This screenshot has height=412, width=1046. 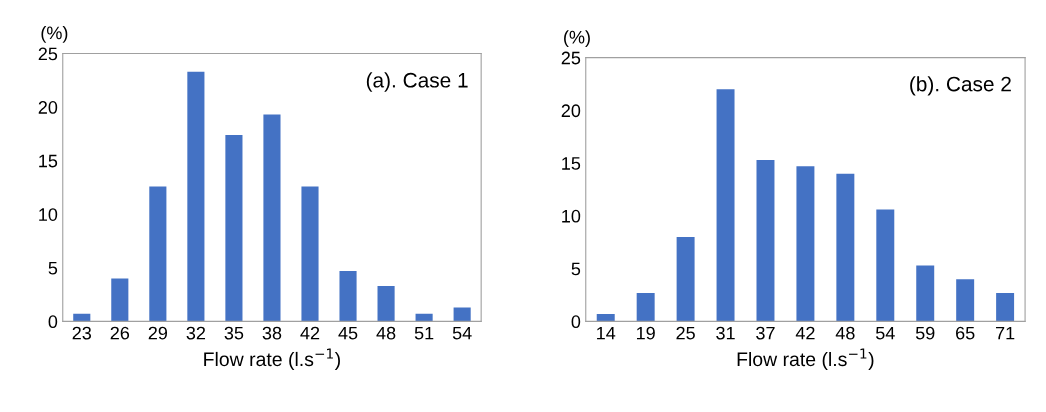 What do you see at coordinates (82, 333) in the screenshot?
I see `x-tick-label: 23` at bounding box center [82, 333].